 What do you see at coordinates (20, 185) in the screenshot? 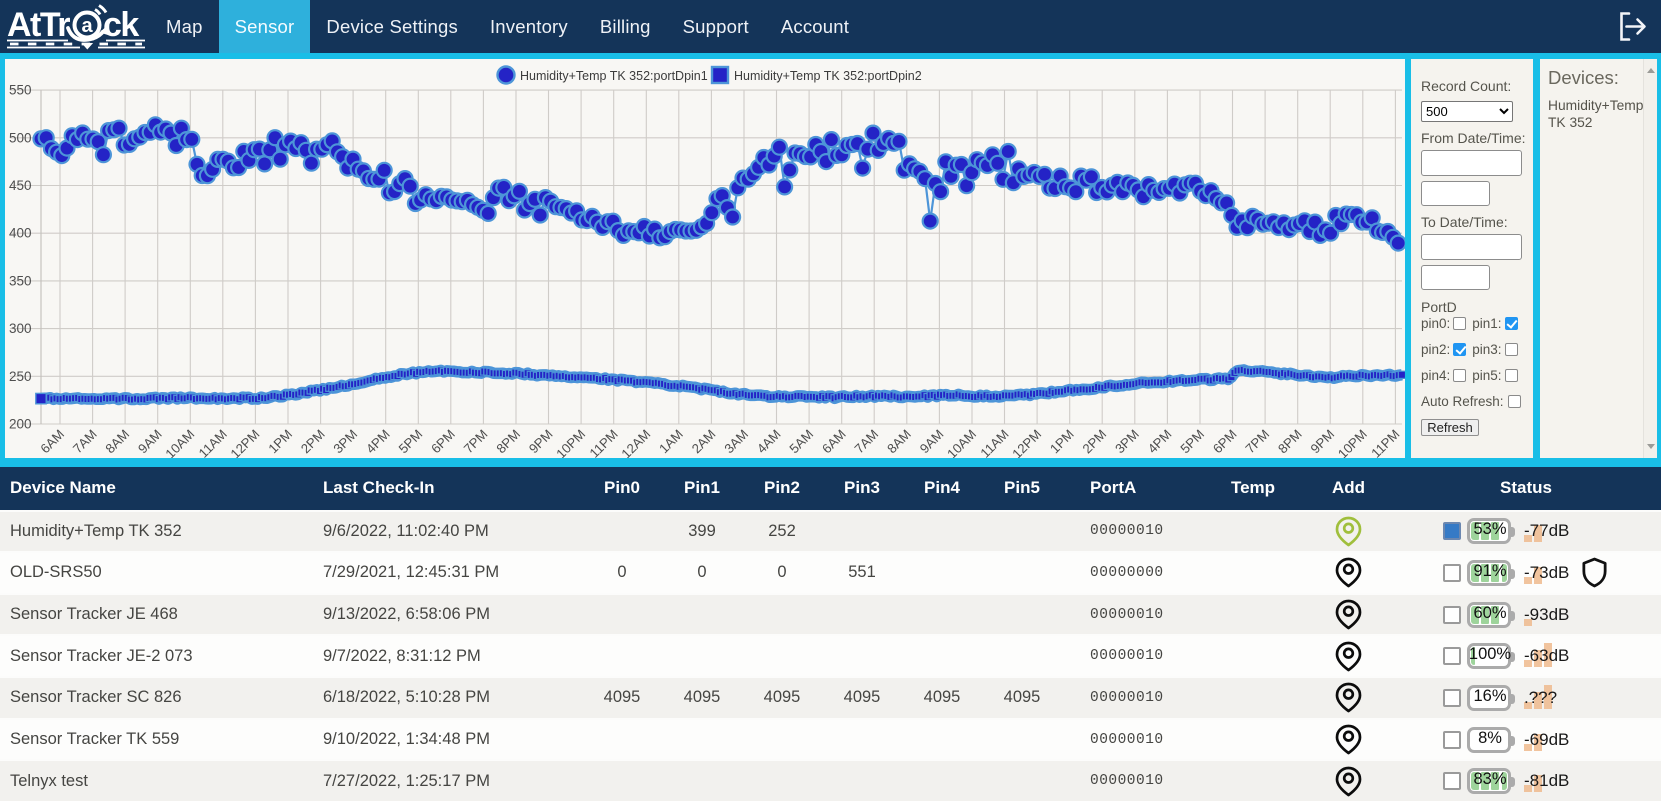
I see `svg-text: 450` at bounding box center [20, 185].